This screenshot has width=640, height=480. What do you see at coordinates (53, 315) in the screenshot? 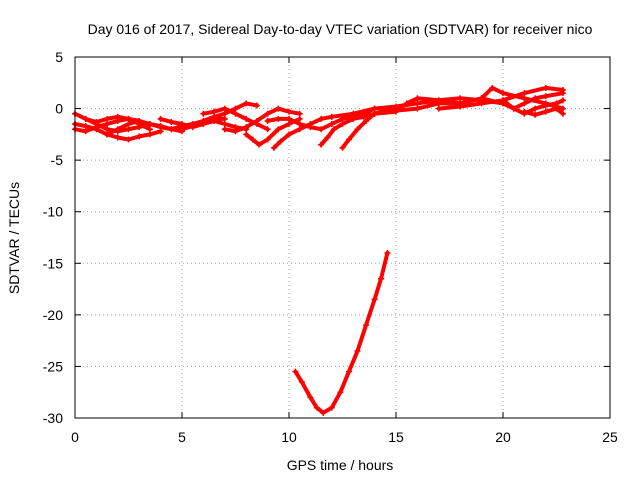
I see `y-tick-label: -20` at bounding box center [53, 315].